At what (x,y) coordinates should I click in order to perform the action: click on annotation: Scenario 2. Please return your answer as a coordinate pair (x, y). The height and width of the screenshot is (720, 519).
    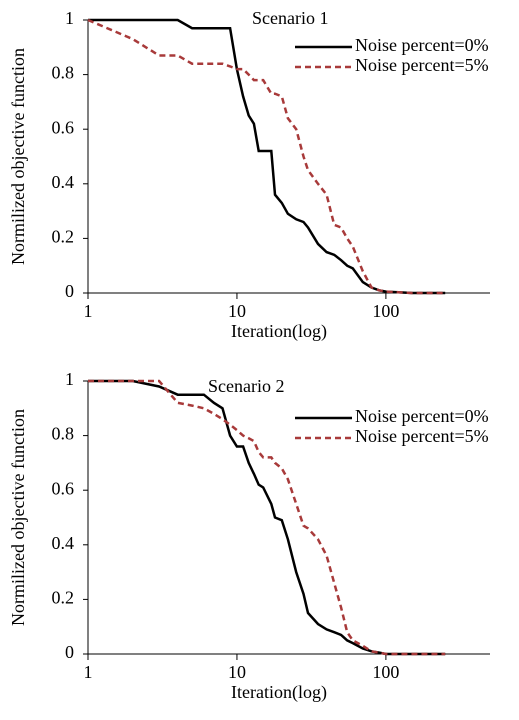
    Looking at the image, I should click on (246, 386).